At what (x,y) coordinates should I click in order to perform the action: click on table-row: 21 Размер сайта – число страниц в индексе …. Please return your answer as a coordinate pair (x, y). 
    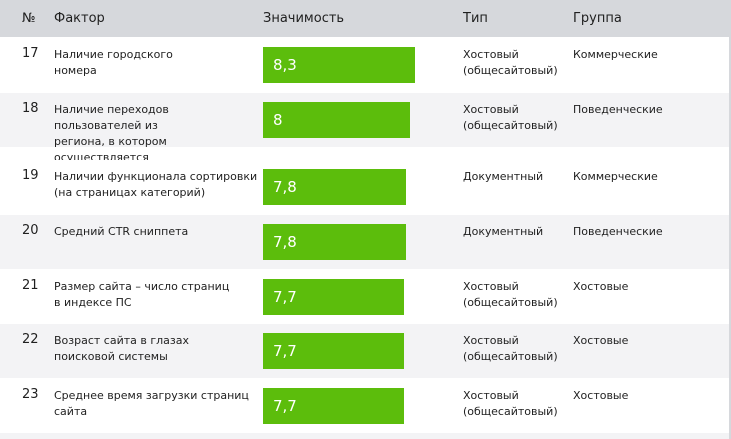
    Looking at the image, I should click on (364, 297).